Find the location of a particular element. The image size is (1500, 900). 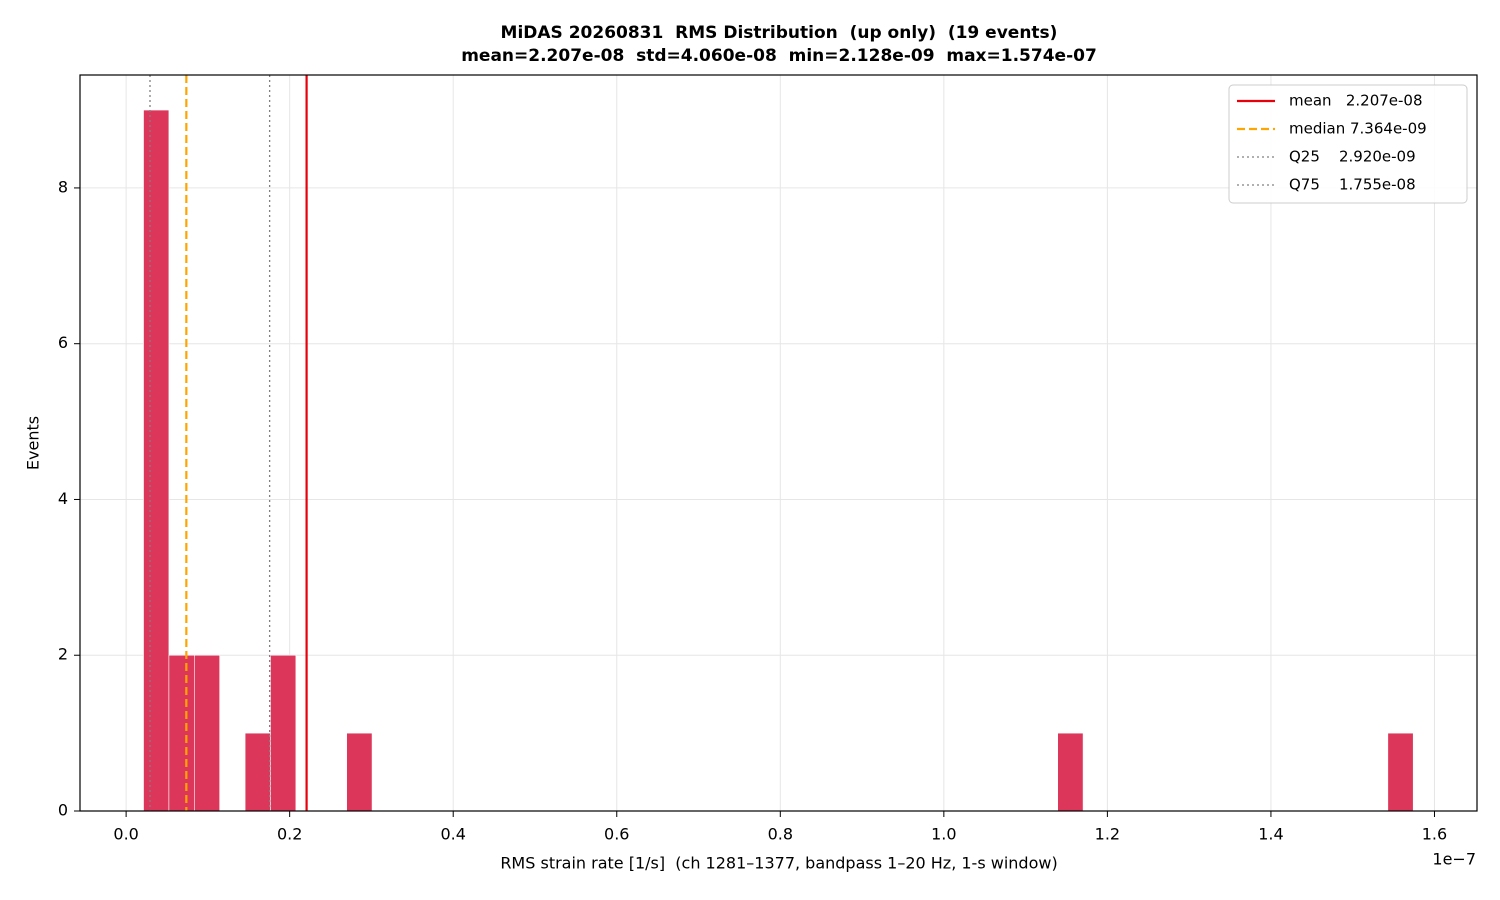

legend-box is located at coordinates (1348, 144).